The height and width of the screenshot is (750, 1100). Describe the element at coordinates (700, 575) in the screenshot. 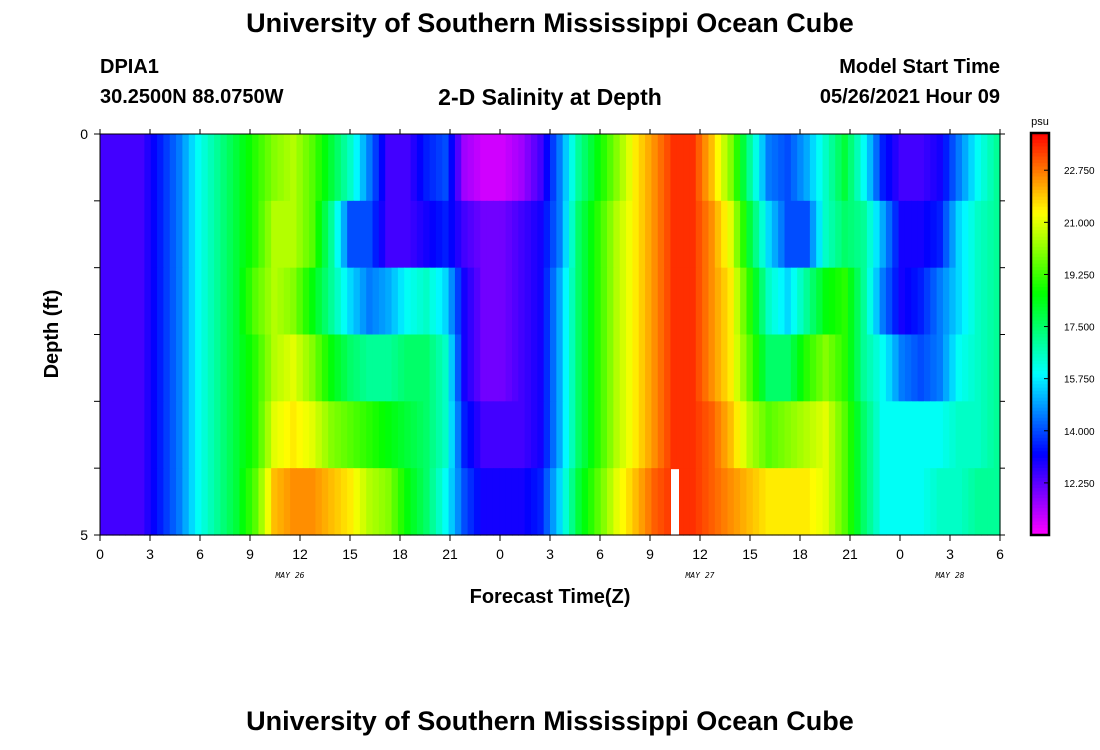

I see `day-label: MAY 27` at that location.